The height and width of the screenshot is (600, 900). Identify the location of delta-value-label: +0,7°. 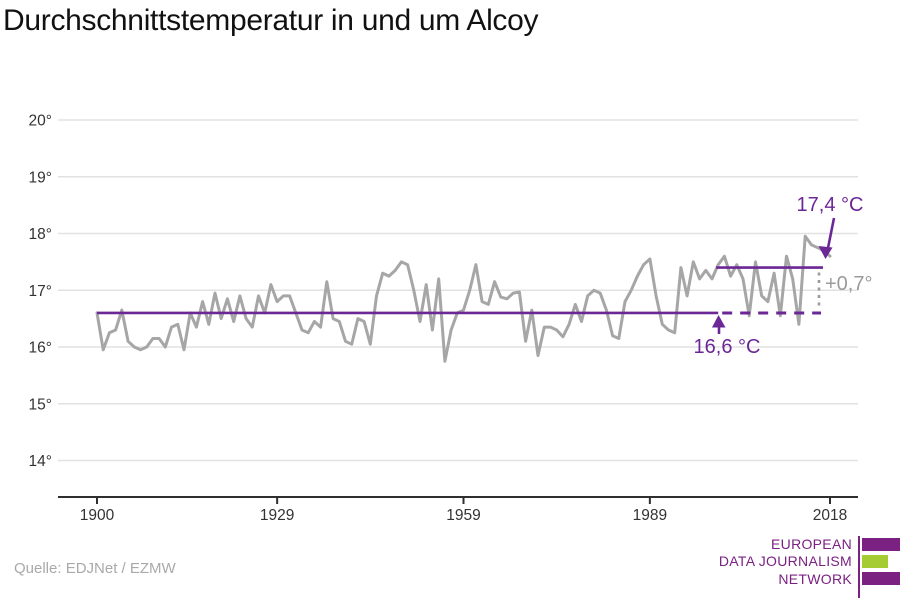
(848, 284).